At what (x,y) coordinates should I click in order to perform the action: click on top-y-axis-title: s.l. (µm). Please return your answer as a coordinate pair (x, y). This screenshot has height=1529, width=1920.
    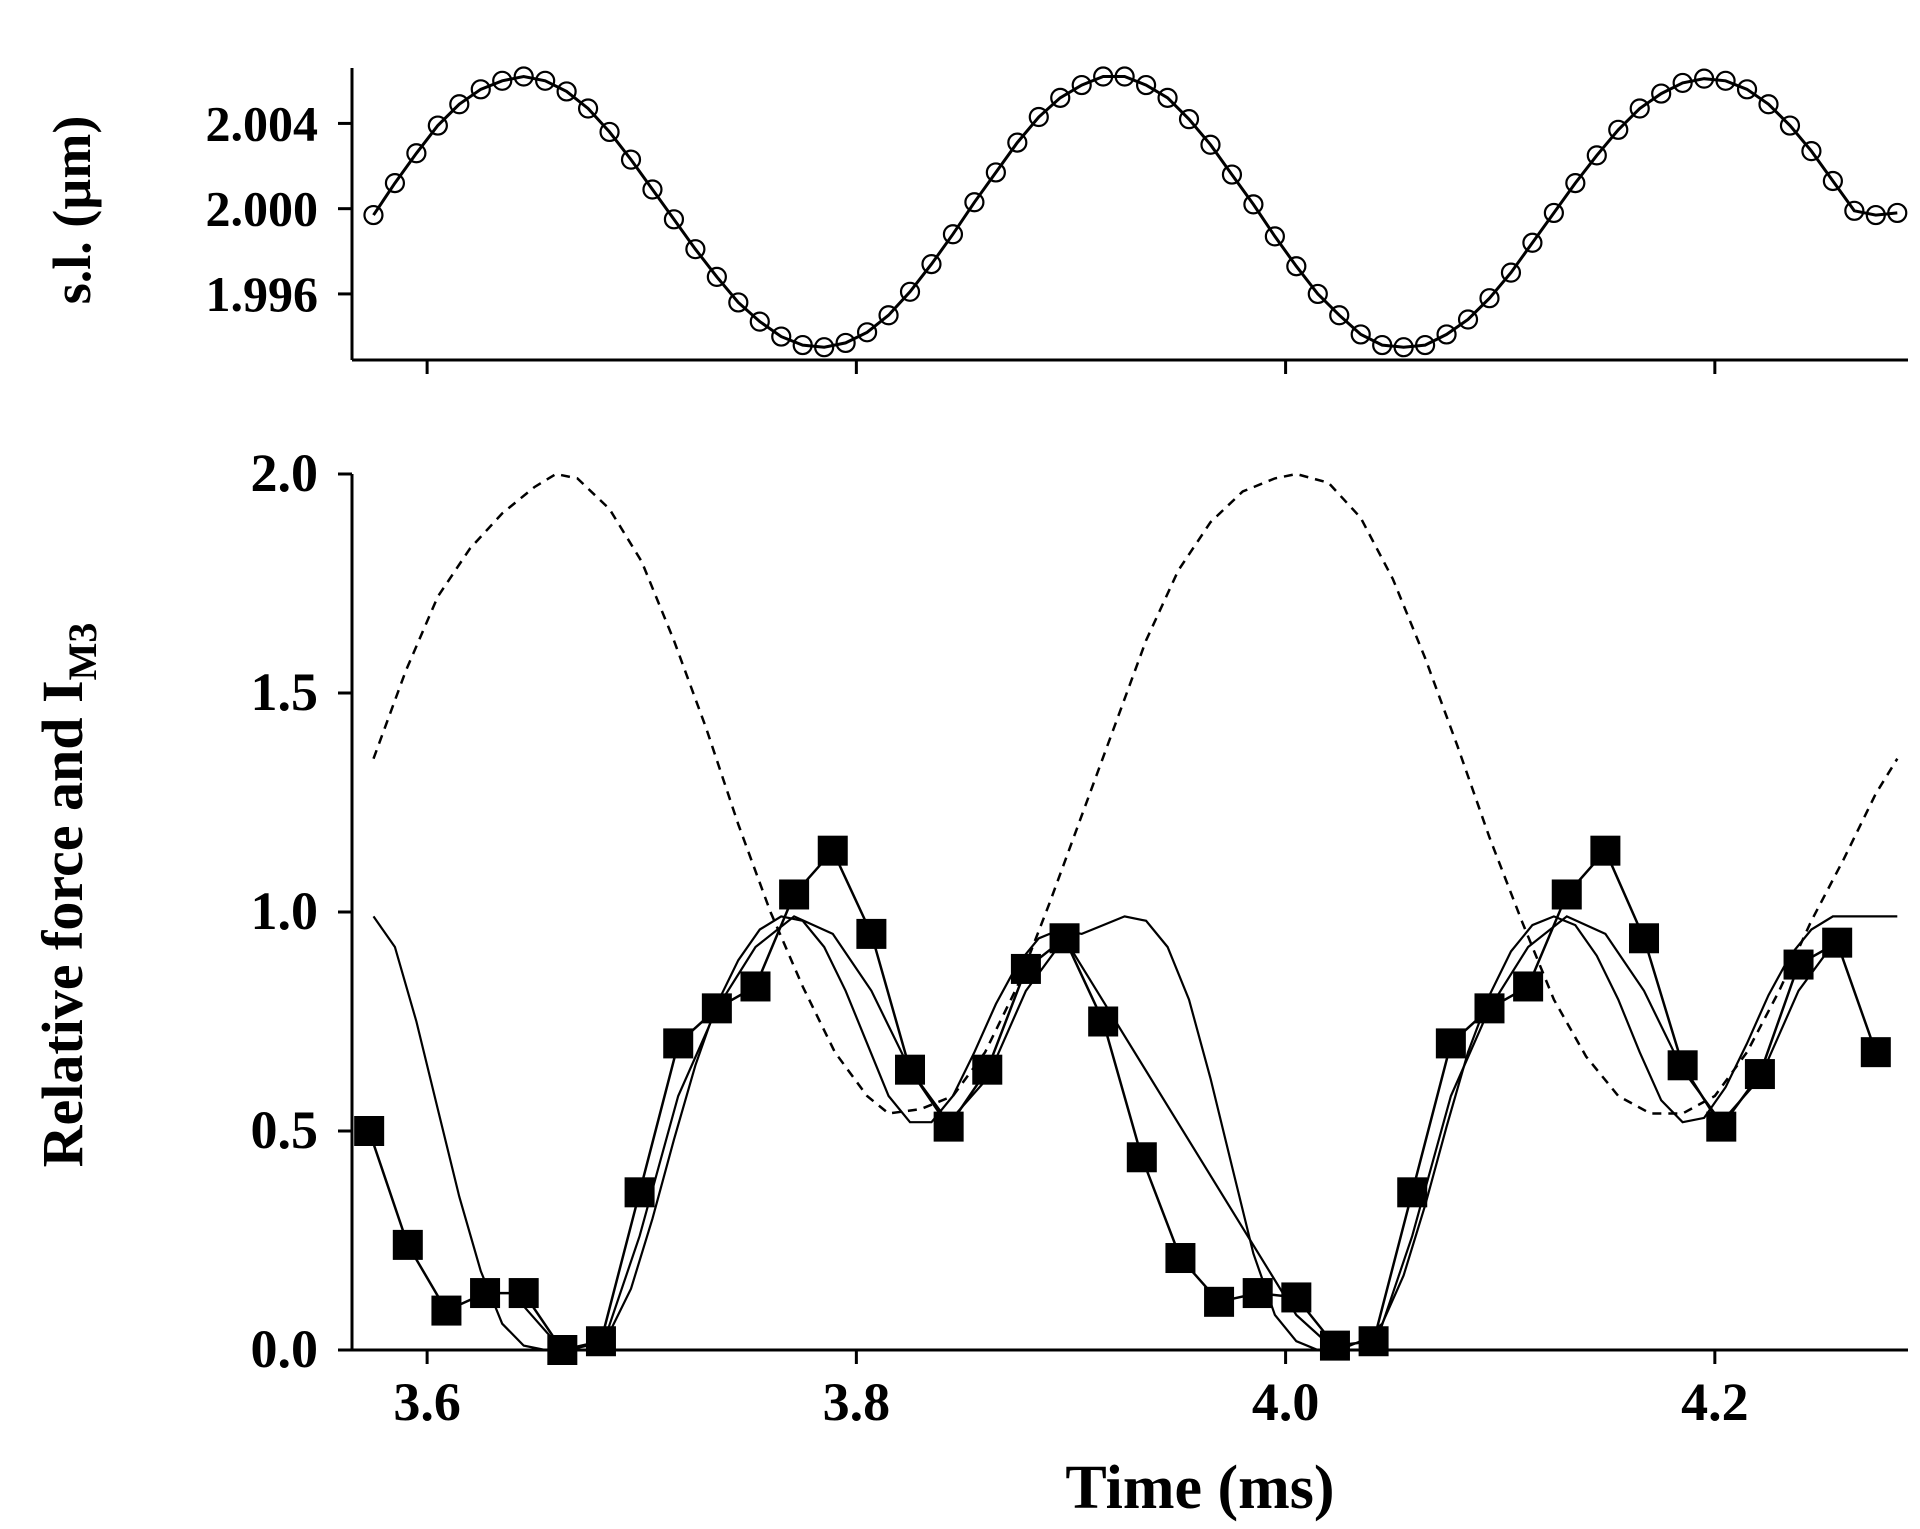
    Looking at the image, I should click on (72, 210).